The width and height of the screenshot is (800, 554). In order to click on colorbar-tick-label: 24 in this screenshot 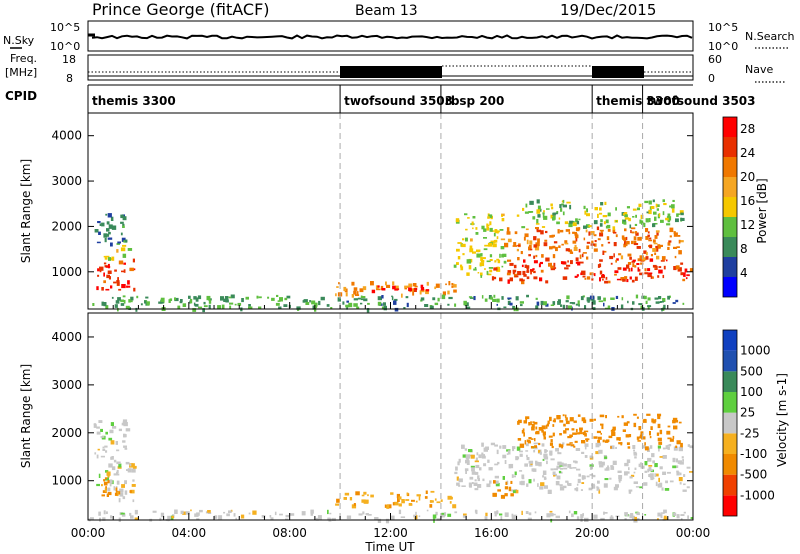, I will do `click(747, 153)`.